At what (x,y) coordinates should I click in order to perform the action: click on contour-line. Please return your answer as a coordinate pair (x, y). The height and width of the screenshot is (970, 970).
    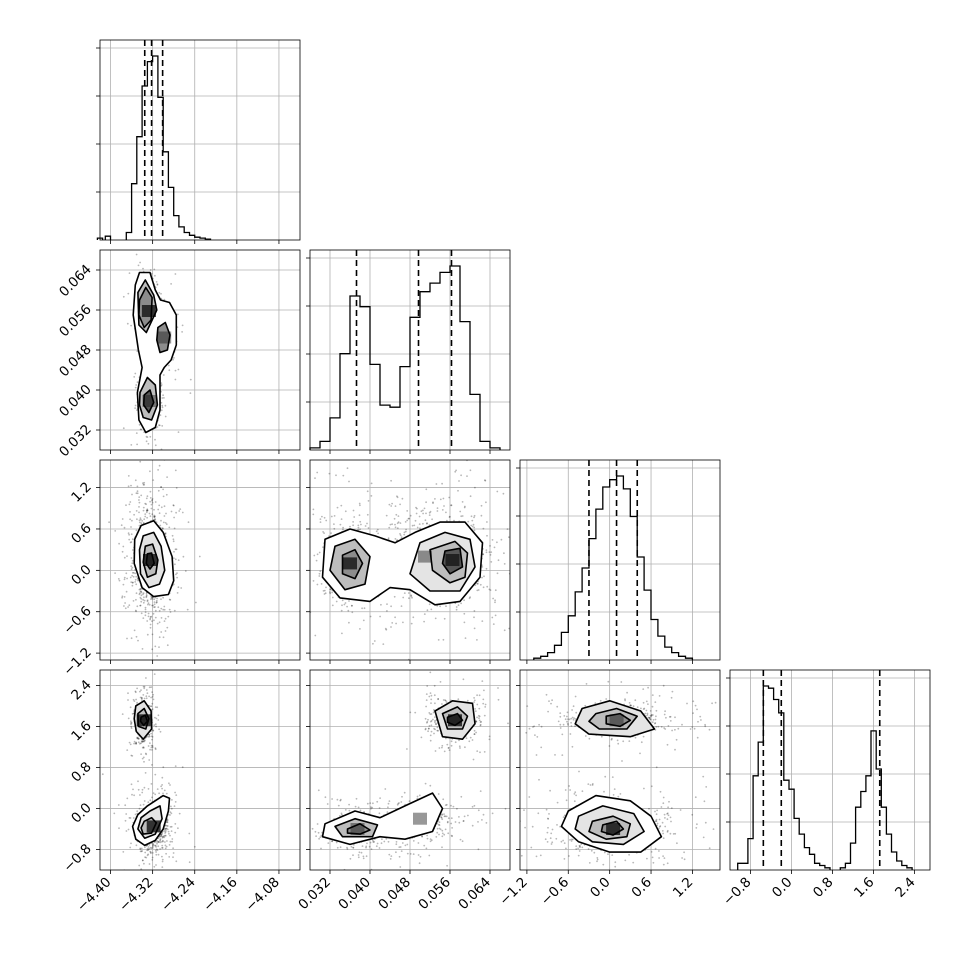
    Looking at the image, I should click on (155, 352).